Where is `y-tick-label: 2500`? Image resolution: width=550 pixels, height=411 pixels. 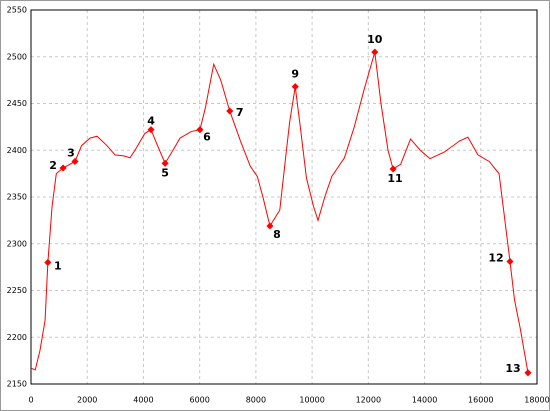
y-tick-label: 2500 is located at coordinates (17, 56).